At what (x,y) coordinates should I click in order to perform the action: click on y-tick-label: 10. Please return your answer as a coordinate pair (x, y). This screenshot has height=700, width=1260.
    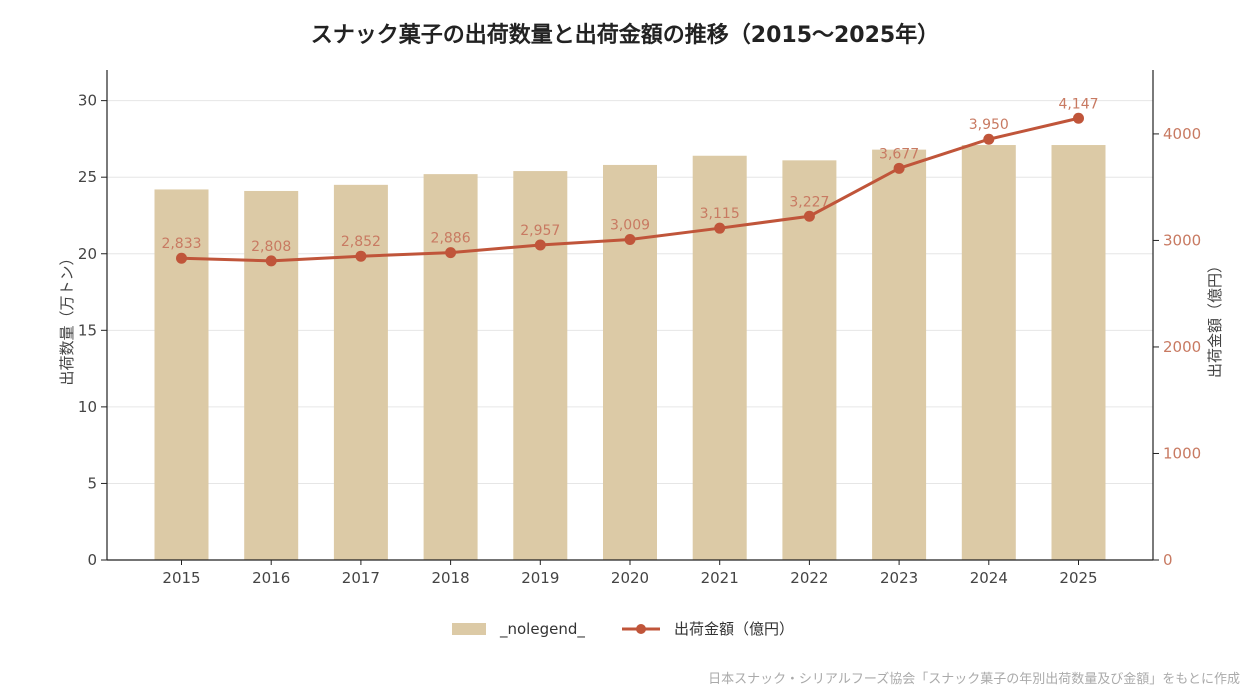
    Looking at the image, I should click on (87, 407).